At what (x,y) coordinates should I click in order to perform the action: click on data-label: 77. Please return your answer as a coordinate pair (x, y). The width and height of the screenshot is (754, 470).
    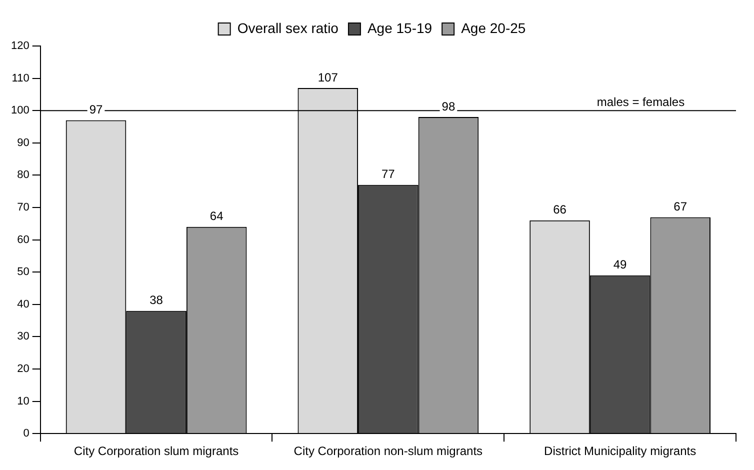
    Looking at the image, I should click on (388, 174).